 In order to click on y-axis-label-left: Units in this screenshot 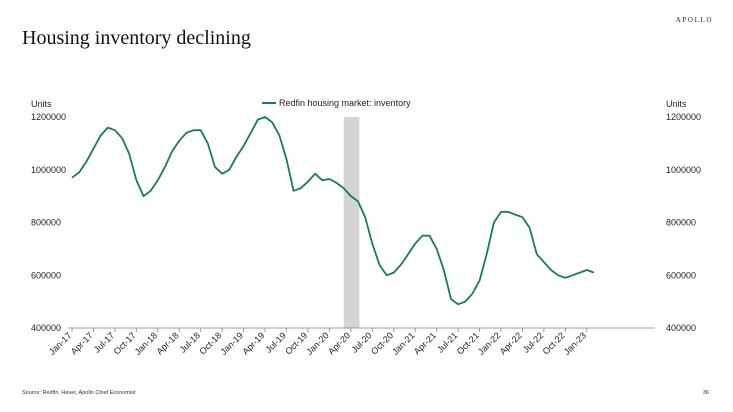, I will do `click(41, 104)`.